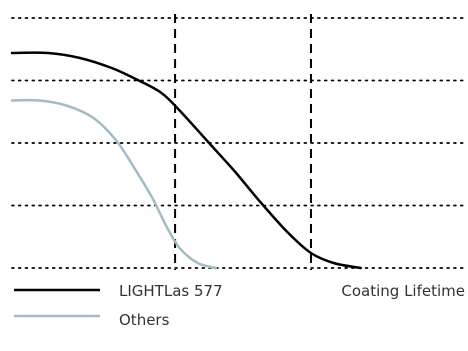 The width and height of the screenshot is (468, 351). I want to click on legend: LIGHTLas 577 Others, so click(118, 305).